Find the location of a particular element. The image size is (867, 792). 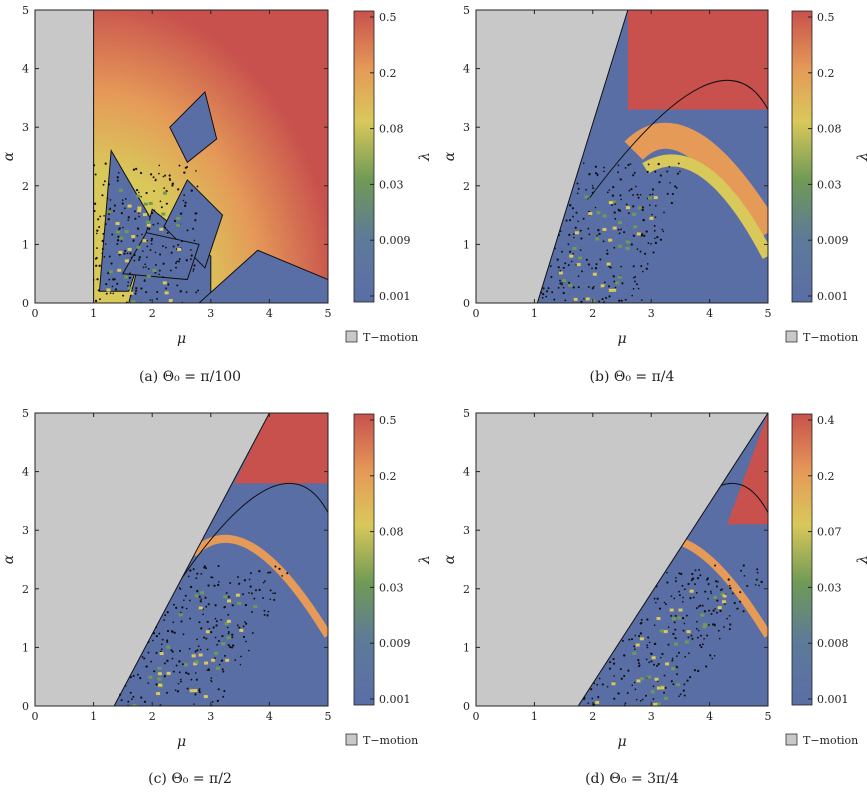

y-axis-label: α is located at coordinates (450, 559).